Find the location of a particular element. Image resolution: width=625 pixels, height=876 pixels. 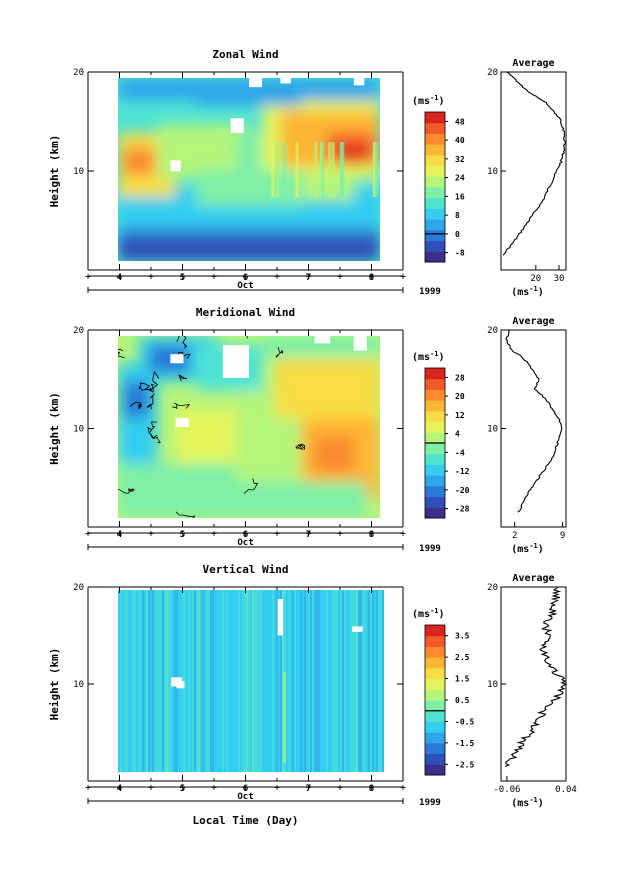

heatmap-blobs is located at coordinates (249, 427).